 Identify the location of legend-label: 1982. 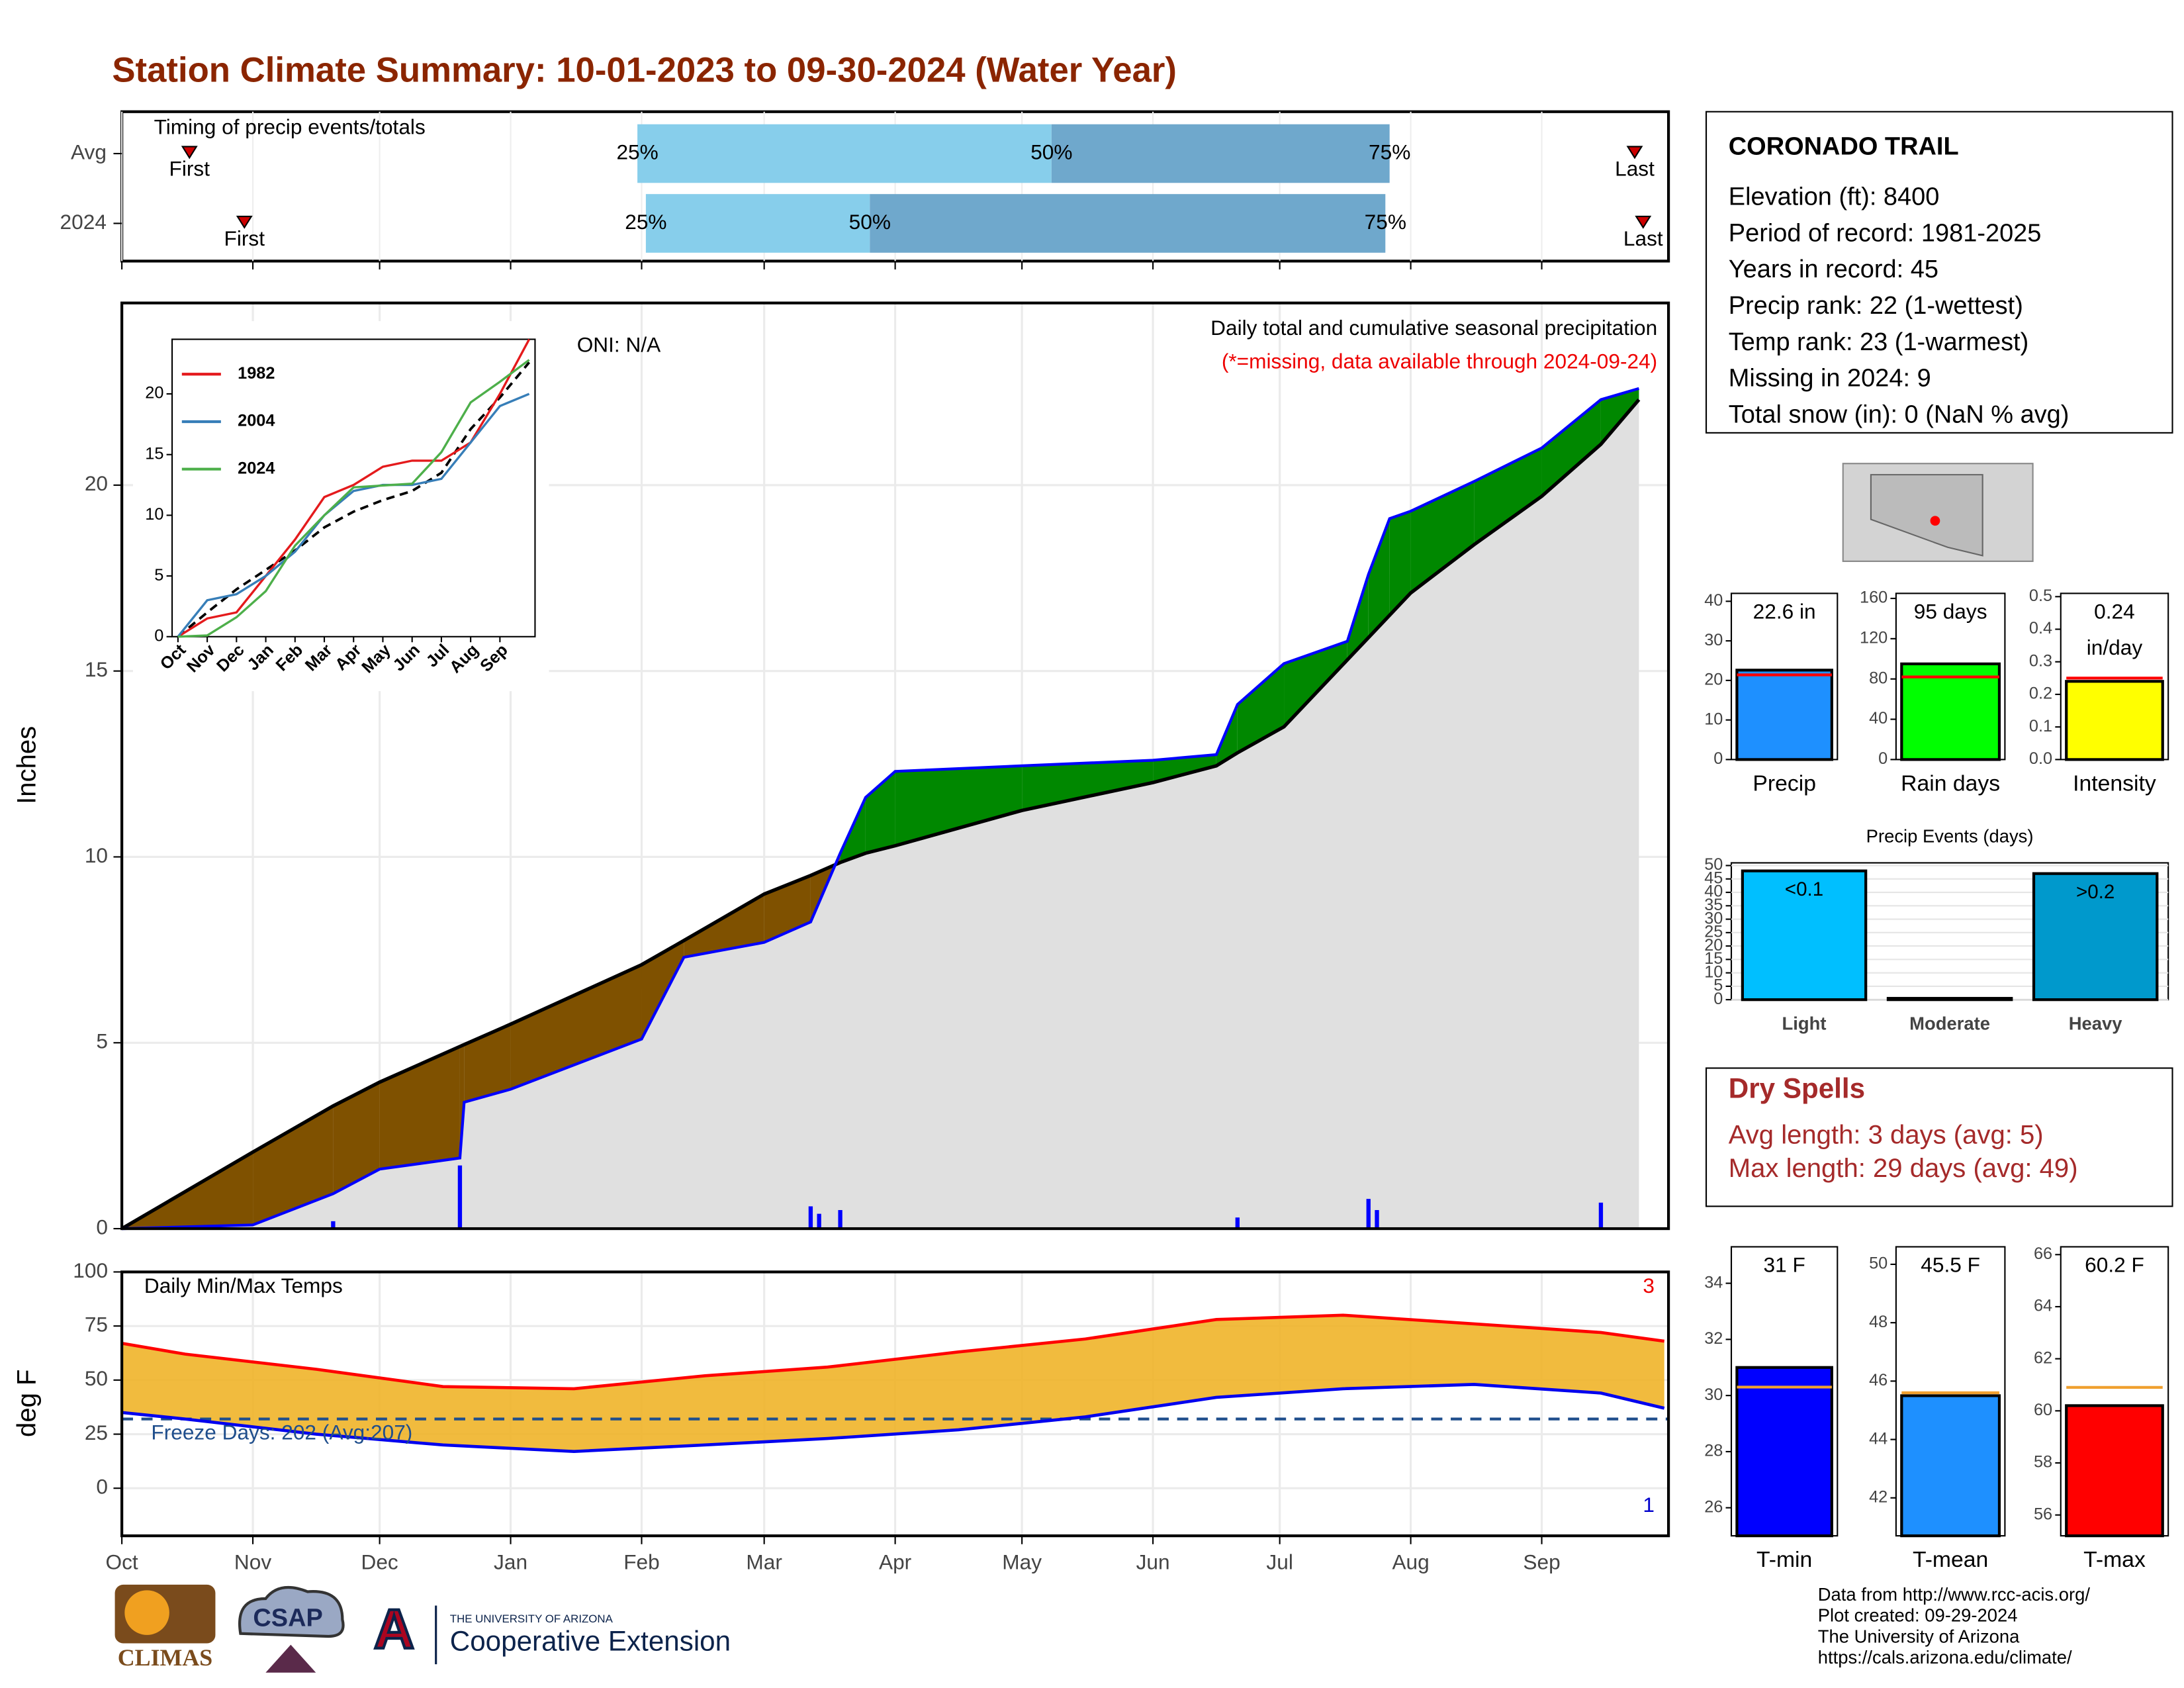
(256, 373).